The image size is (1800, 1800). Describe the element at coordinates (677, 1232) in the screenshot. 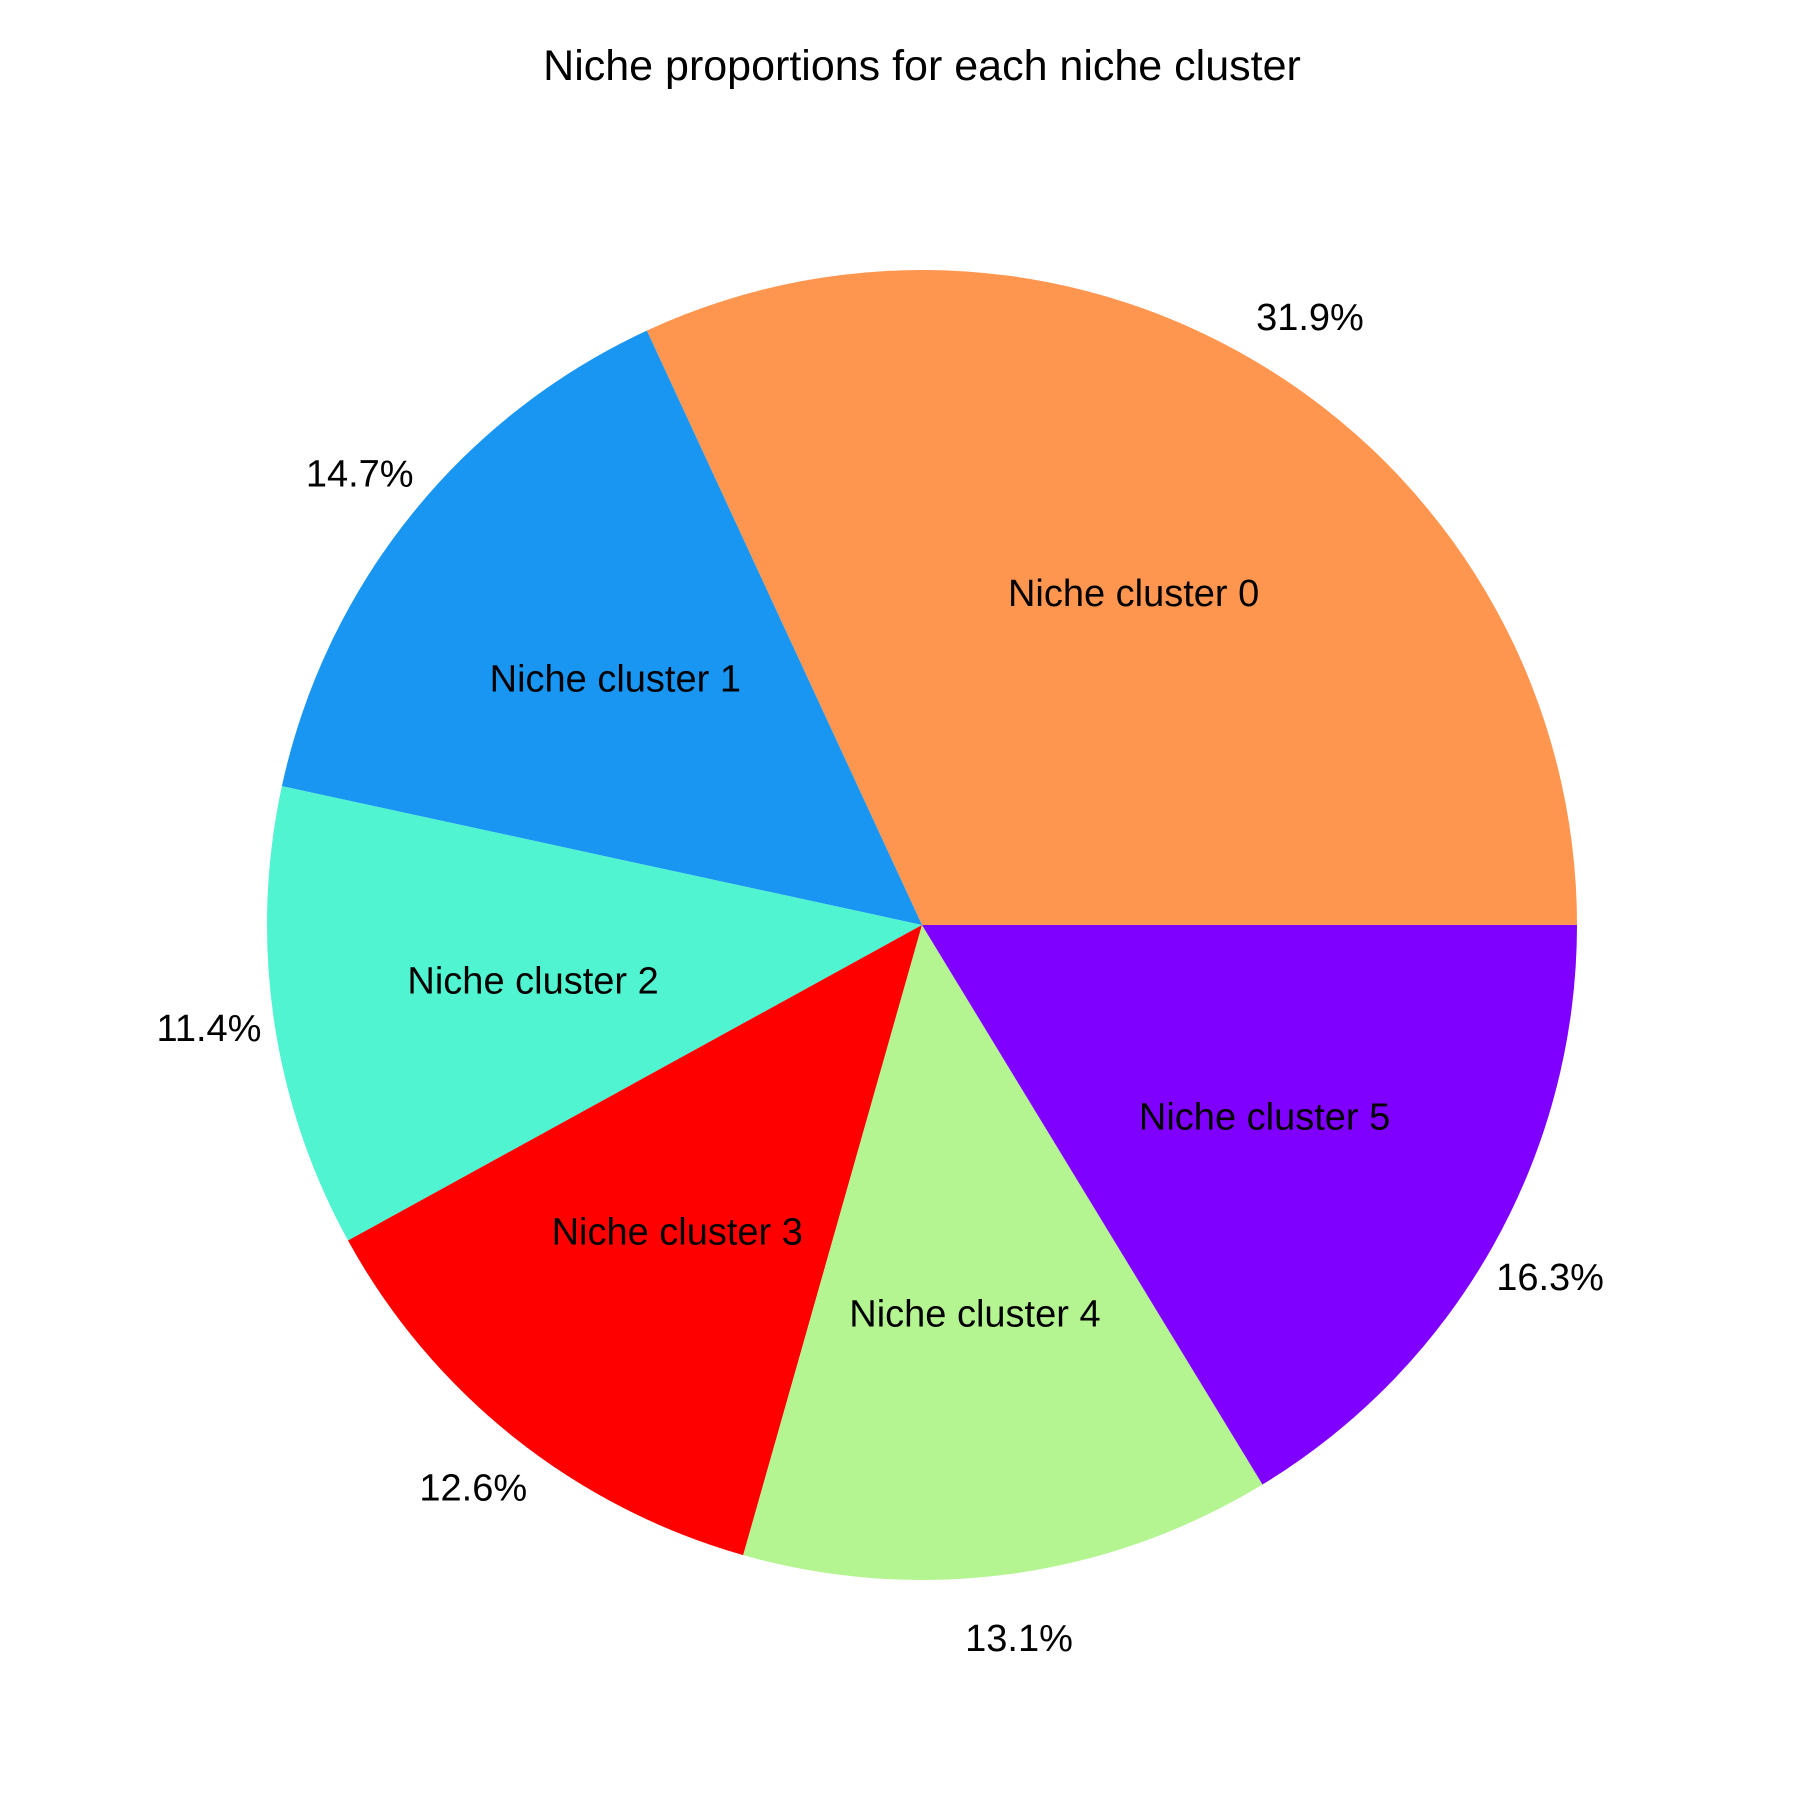

I see `slice-label-3: Niche cluster 3` at that location.